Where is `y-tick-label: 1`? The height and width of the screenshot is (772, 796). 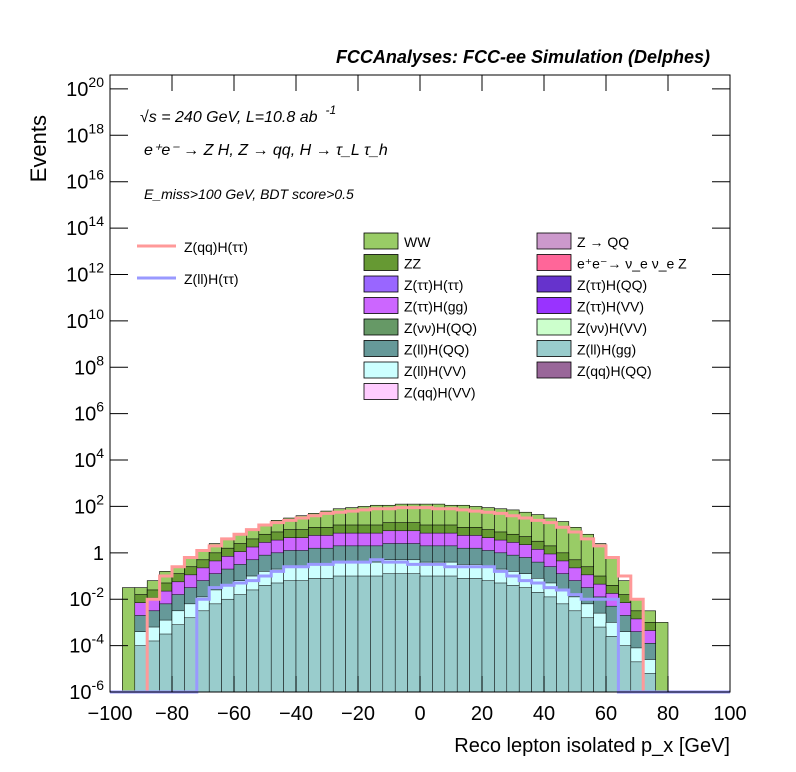
y-tick-label: 1 is located at coordinates (98, 554).